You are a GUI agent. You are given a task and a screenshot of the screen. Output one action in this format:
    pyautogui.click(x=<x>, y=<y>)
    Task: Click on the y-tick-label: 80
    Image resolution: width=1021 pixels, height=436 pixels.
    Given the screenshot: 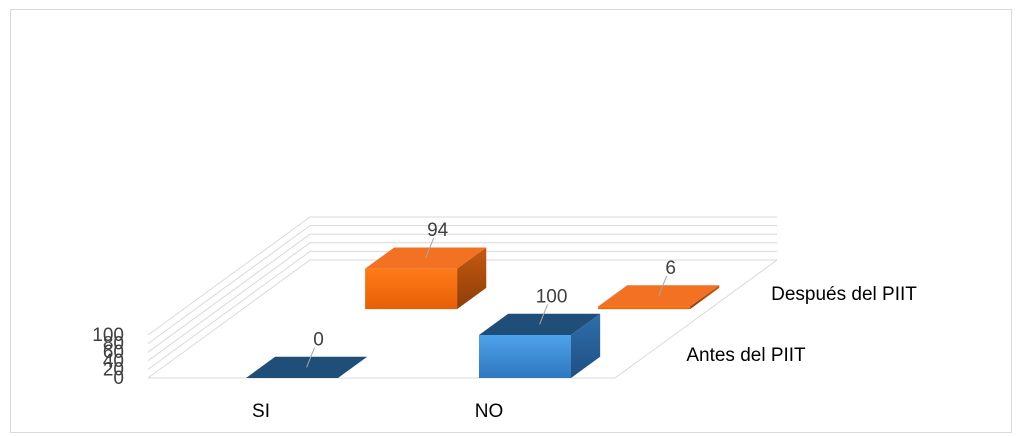 What is the action you would take?
    pyautogui.click(x=113, y=344)
    